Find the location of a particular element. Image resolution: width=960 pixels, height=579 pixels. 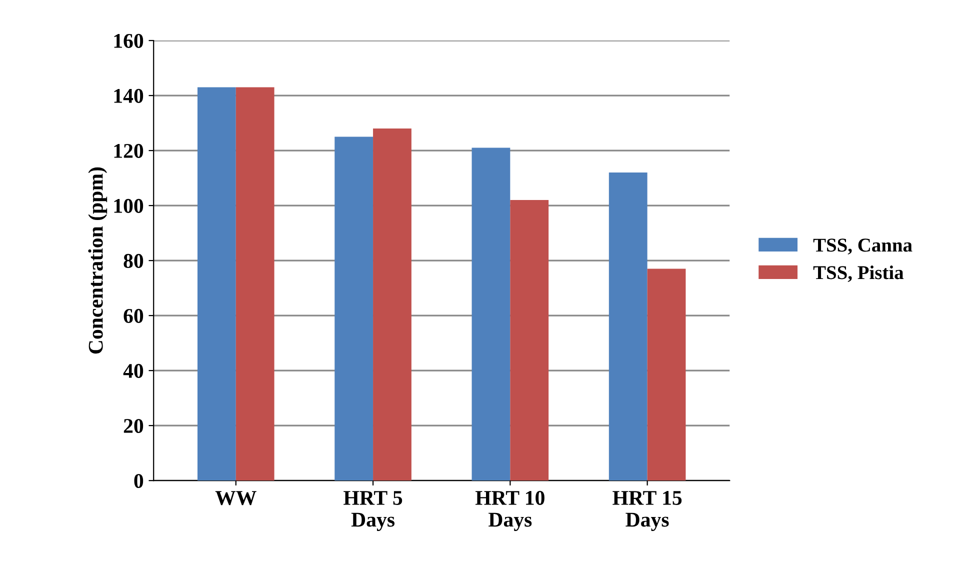

legend-label: TSS, Canna is located at coordinates (862, 246).